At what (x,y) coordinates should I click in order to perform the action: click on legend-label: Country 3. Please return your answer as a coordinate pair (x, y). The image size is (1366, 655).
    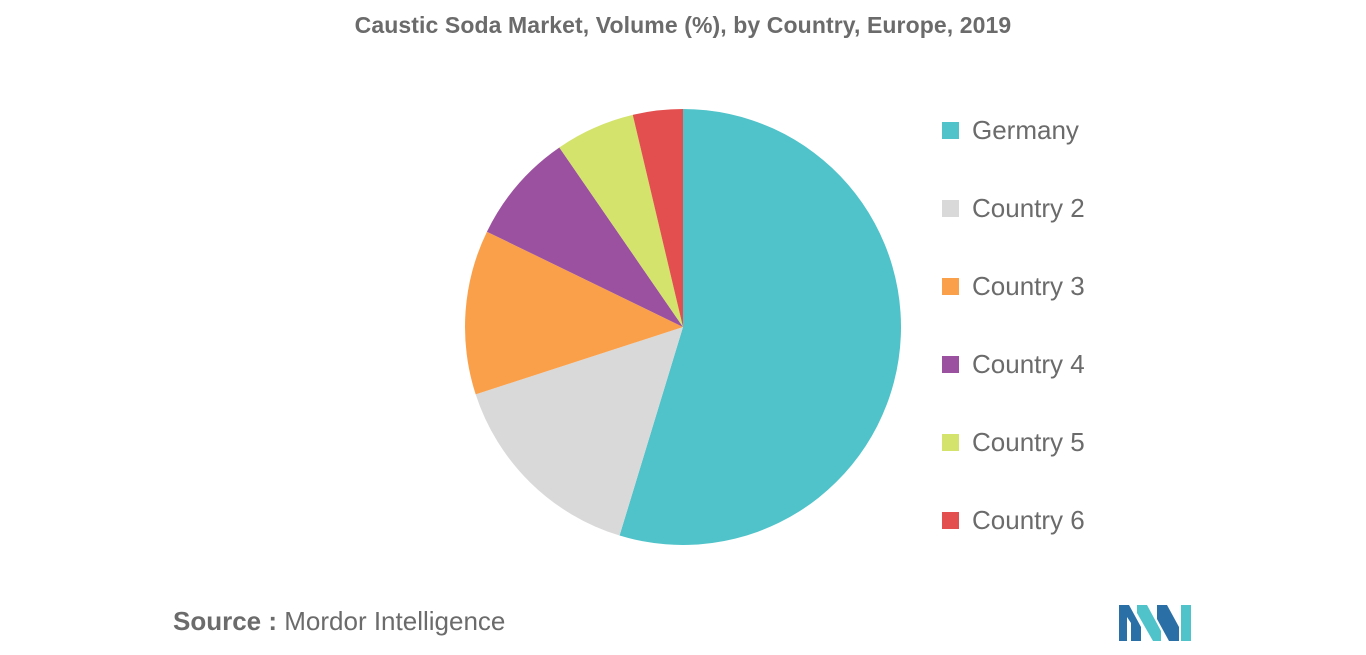
    Looking at the image, I should click on (1028, 285).